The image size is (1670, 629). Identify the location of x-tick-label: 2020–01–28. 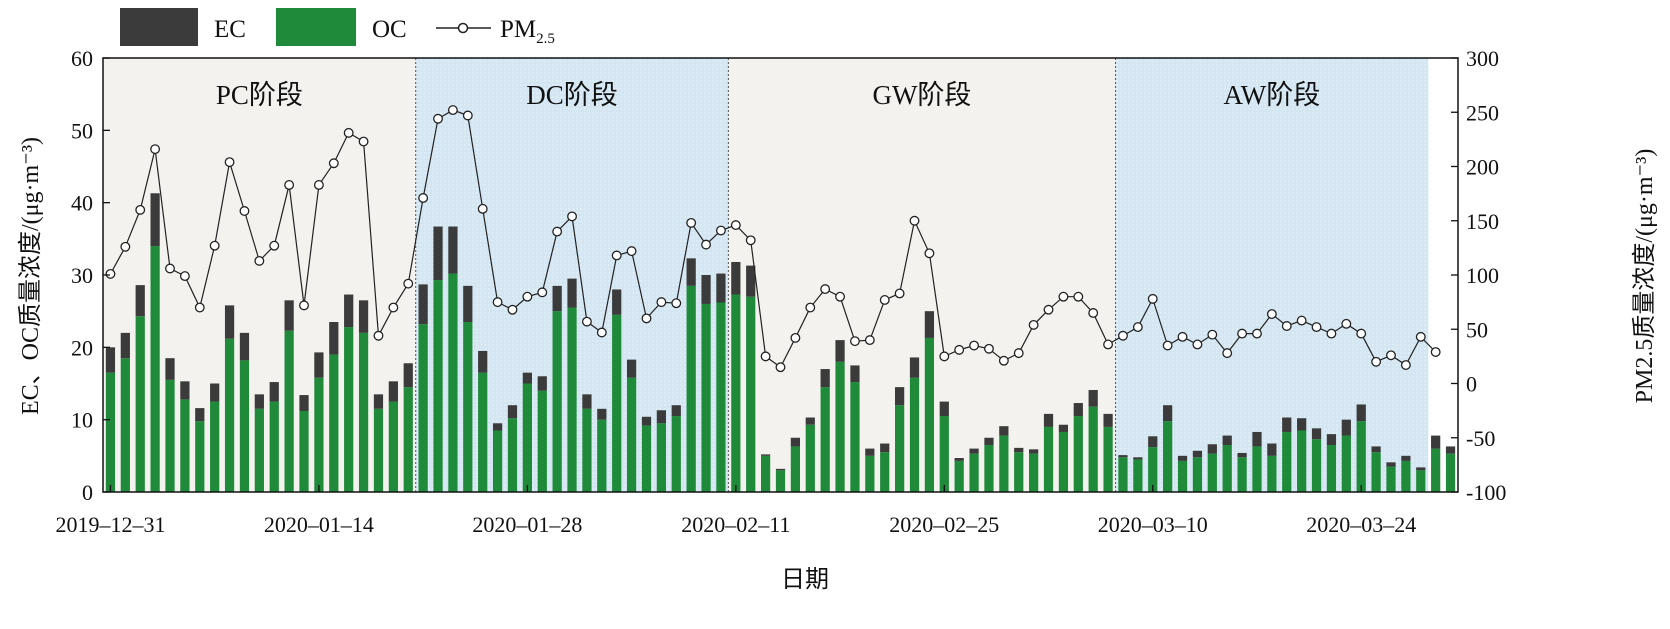
(527, 524).